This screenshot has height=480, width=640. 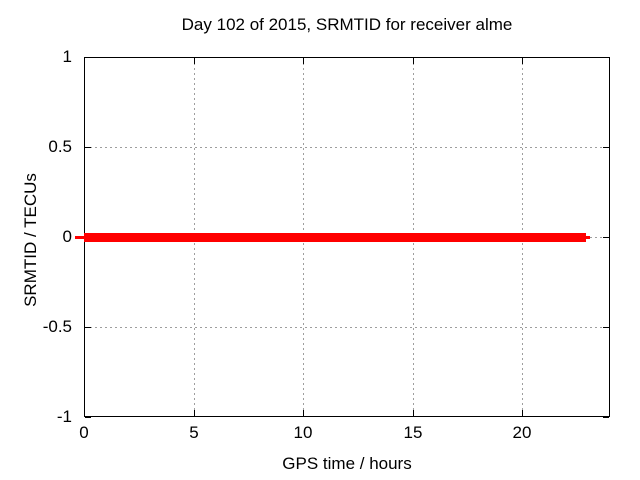 I want to click on y-tick-label: -1, so click(x=64, y=416).